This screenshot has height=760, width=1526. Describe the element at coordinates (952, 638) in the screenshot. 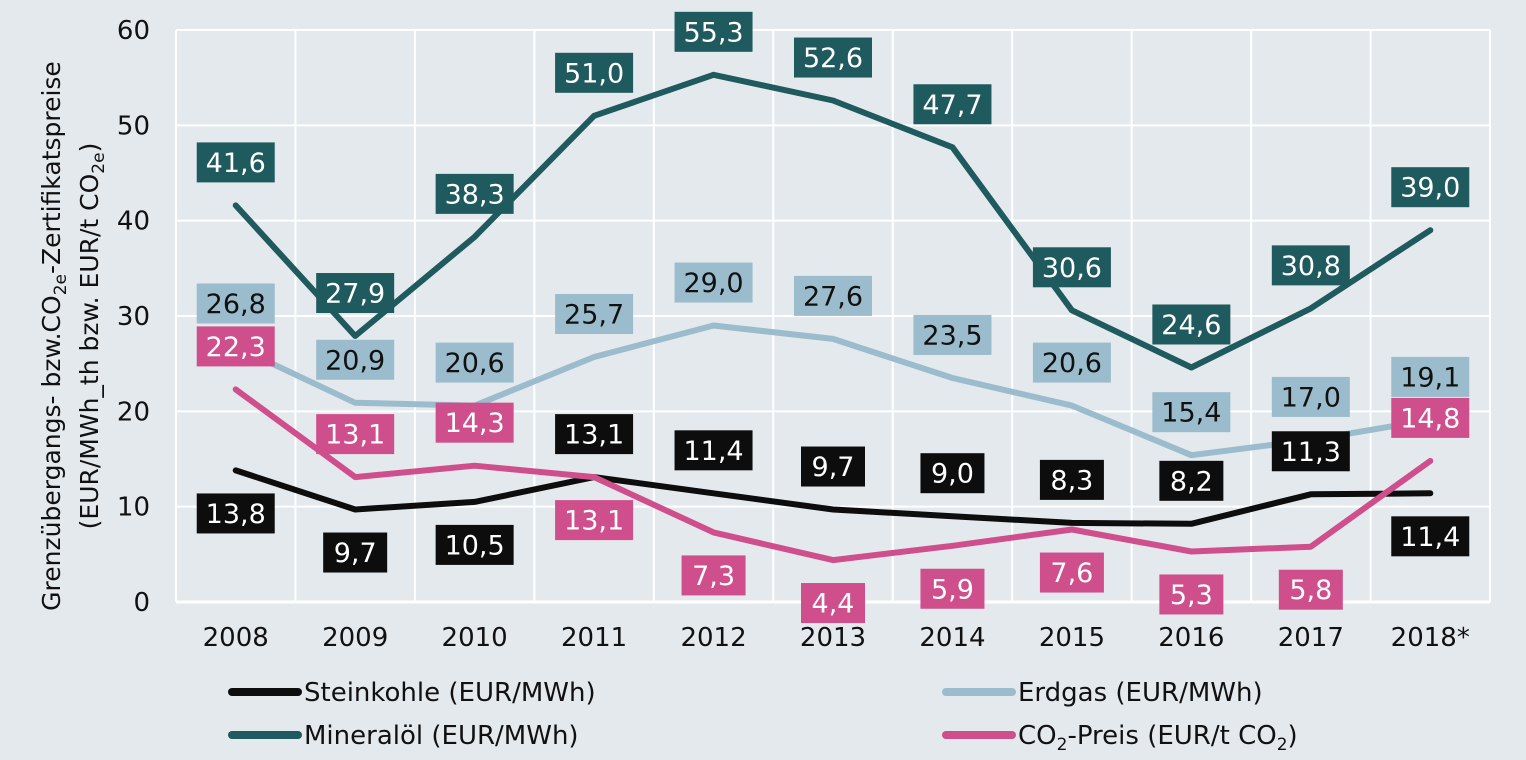

I see `x-tick-label: 2014` at that location.